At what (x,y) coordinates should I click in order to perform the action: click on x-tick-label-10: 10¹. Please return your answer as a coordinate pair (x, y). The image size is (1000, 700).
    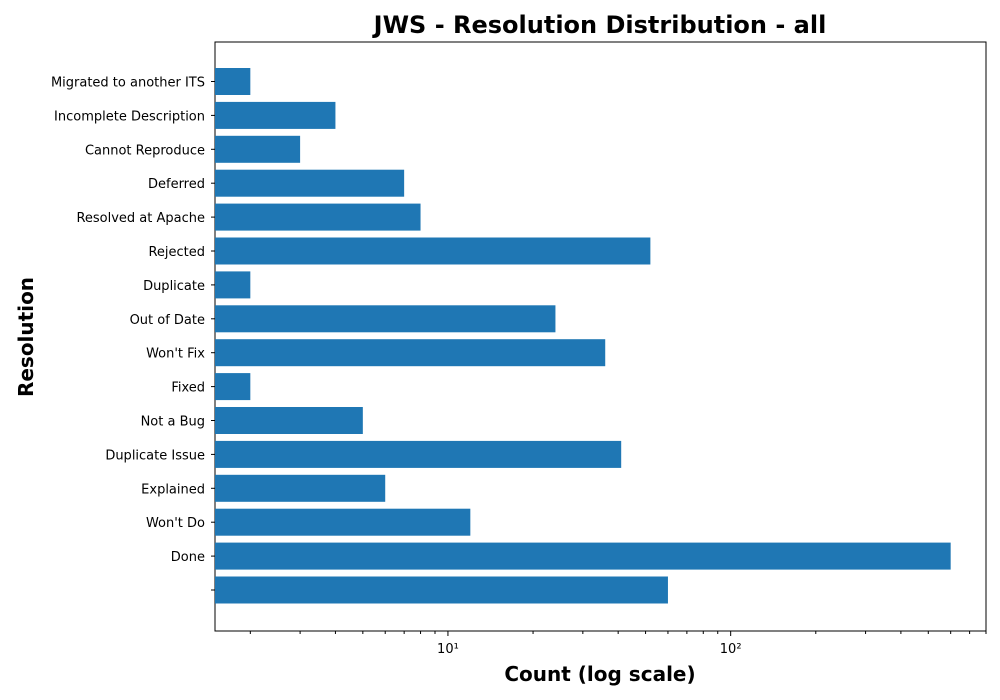
    Looking at the image, I should click on (448, 649).